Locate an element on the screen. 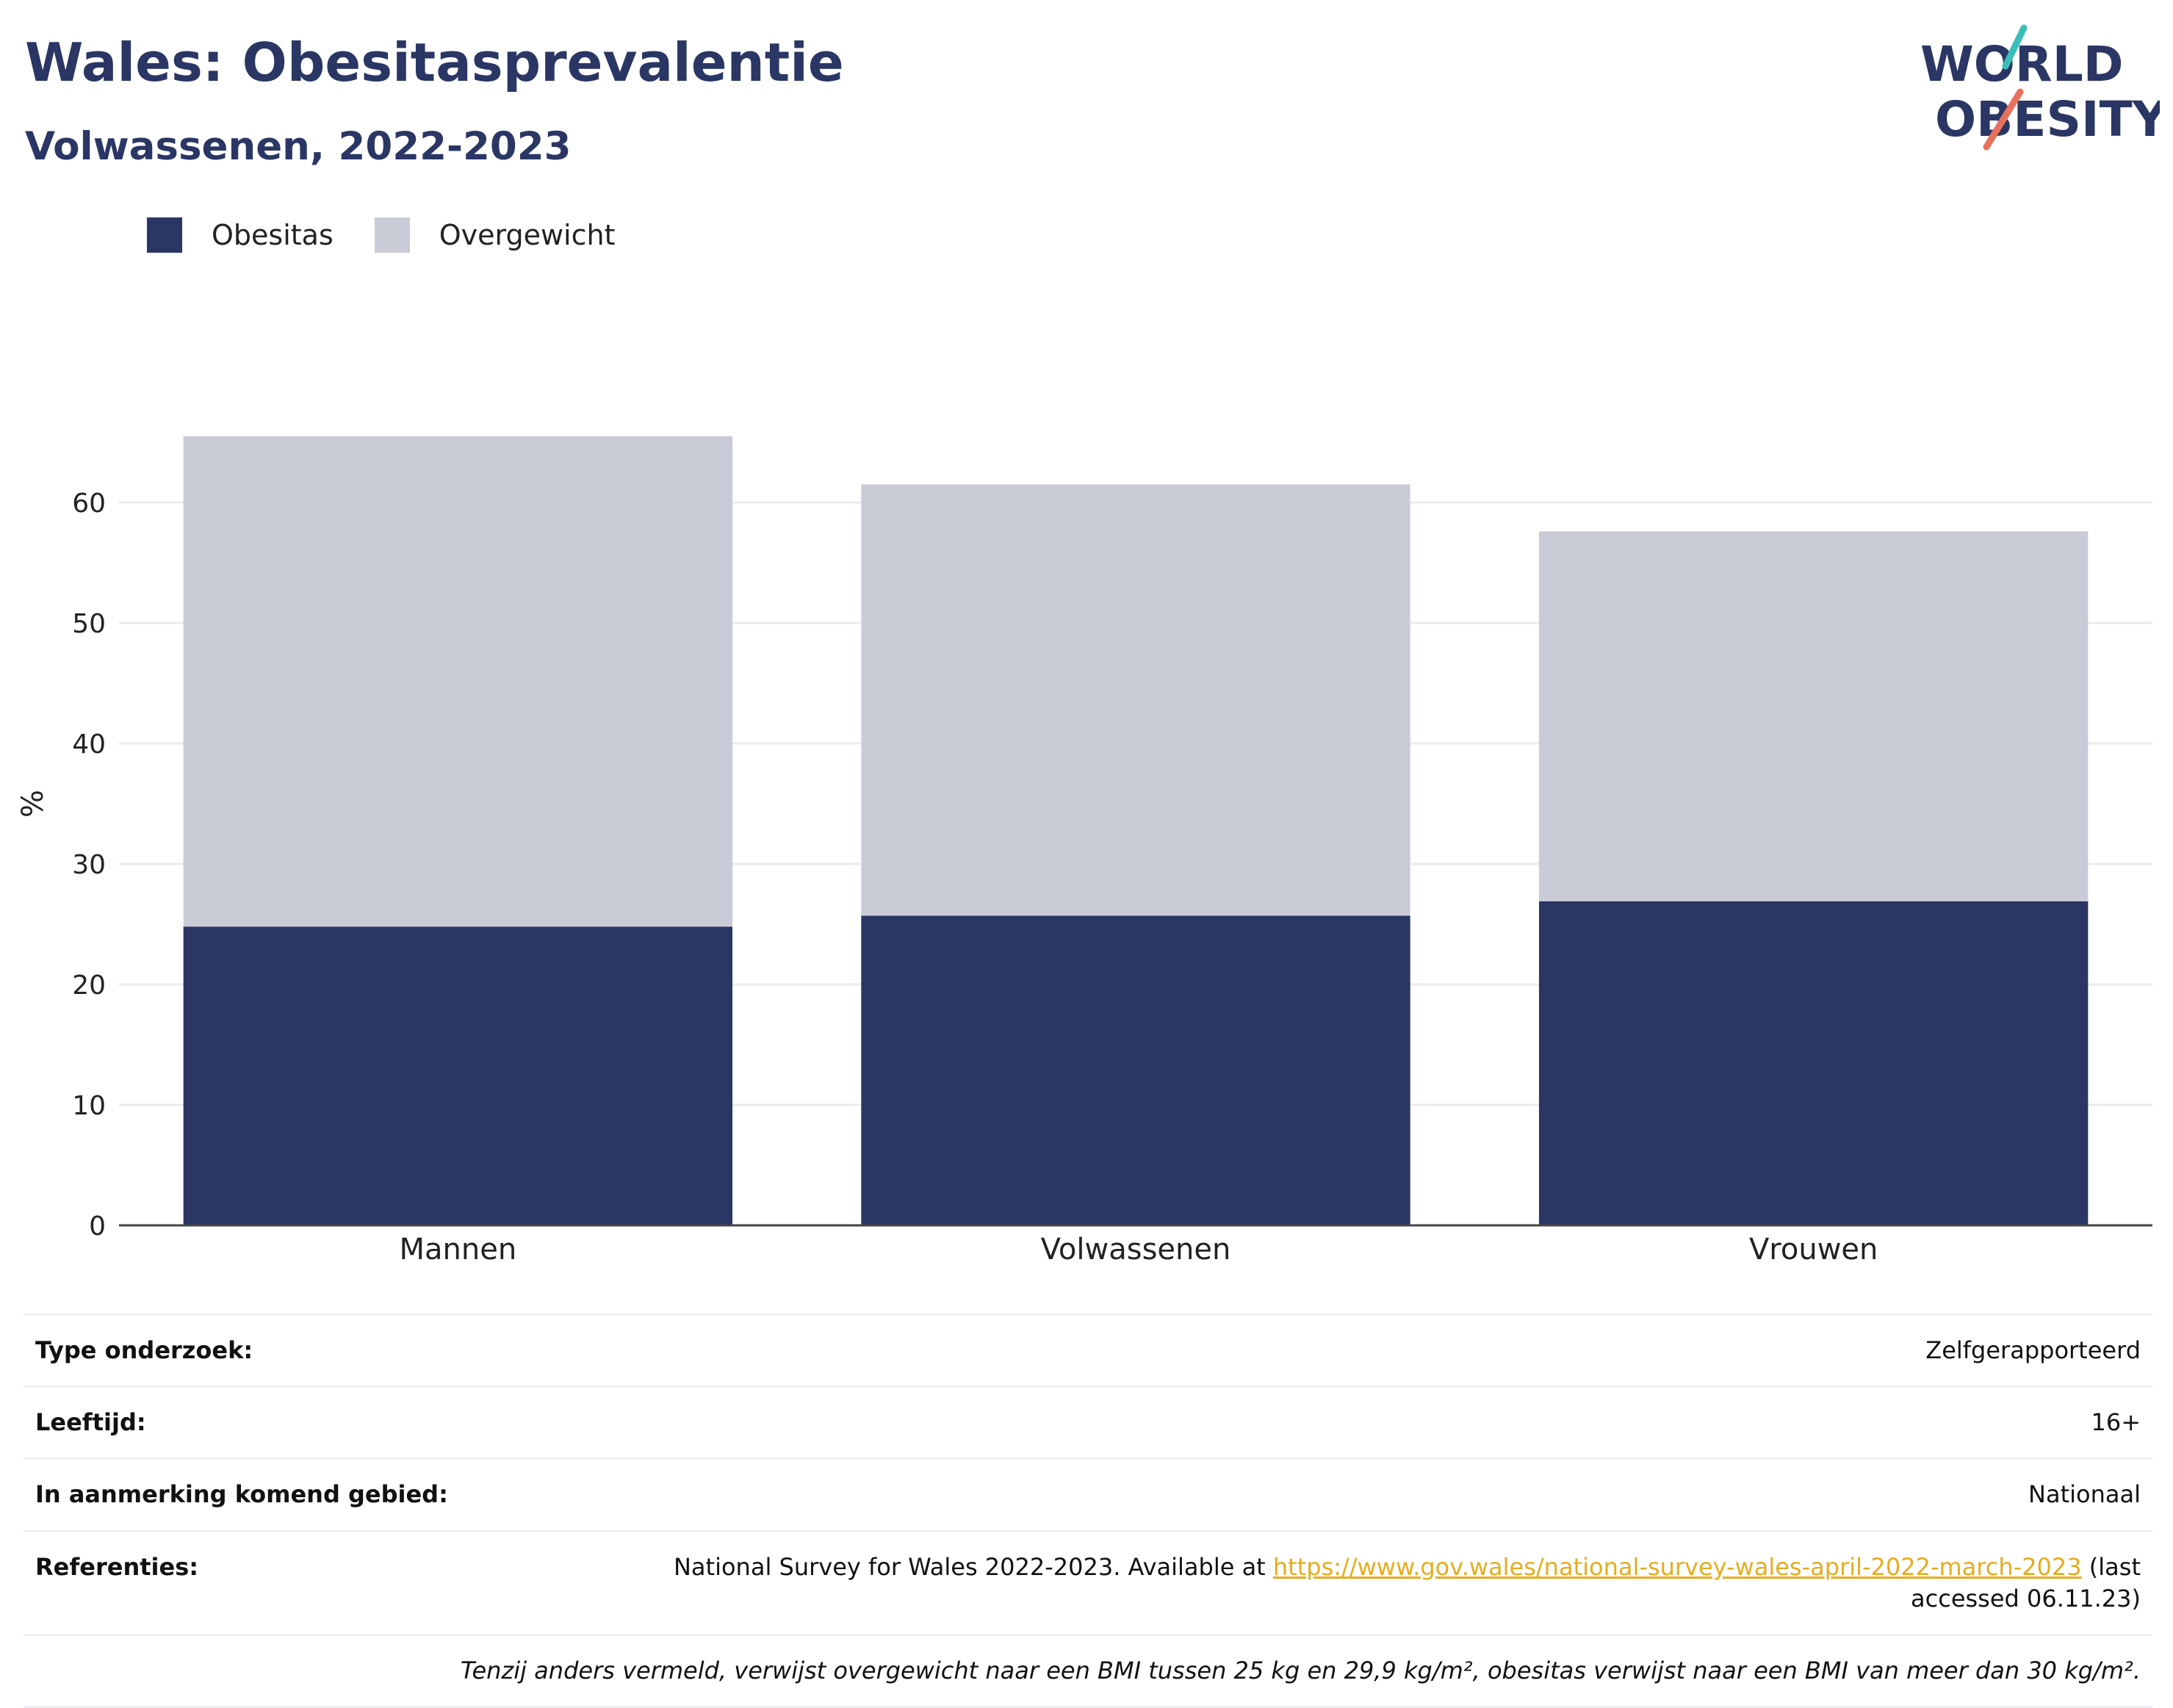  y-tick-label: 20 is located at coordinates (89, 985).